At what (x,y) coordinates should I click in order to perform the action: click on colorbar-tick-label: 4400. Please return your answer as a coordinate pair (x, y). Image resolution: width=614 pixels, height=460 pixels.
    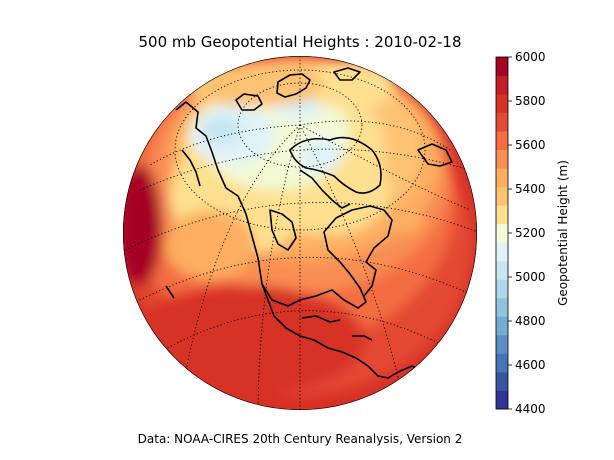
    Looking at the image, I should click on (530, 409).